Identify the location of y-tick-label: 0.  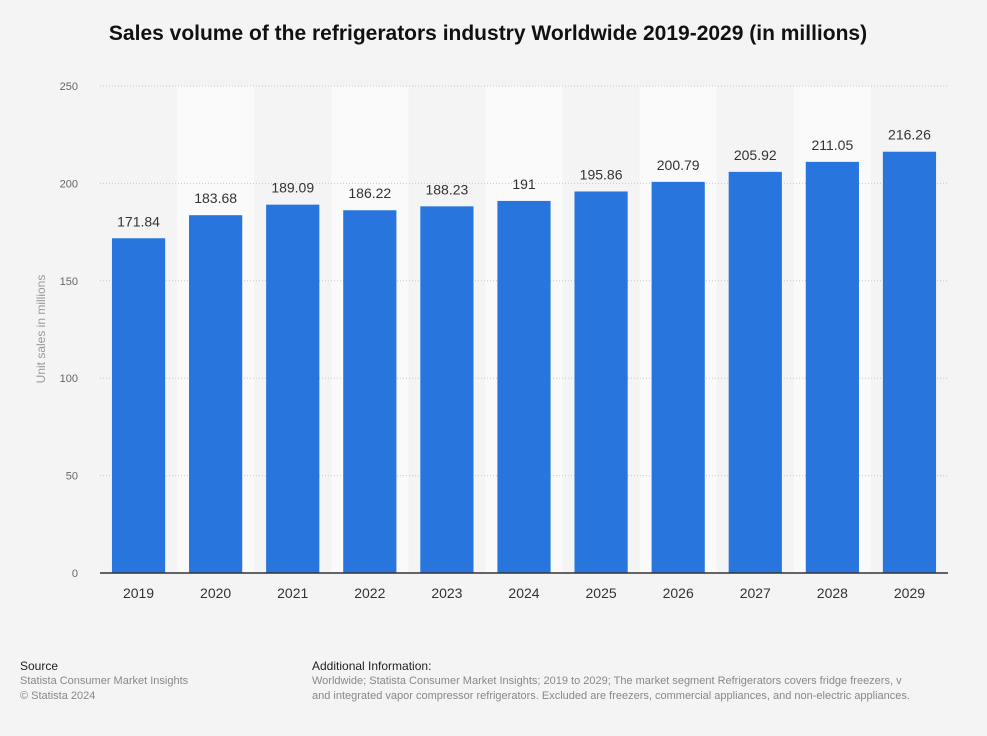
(75, 574).